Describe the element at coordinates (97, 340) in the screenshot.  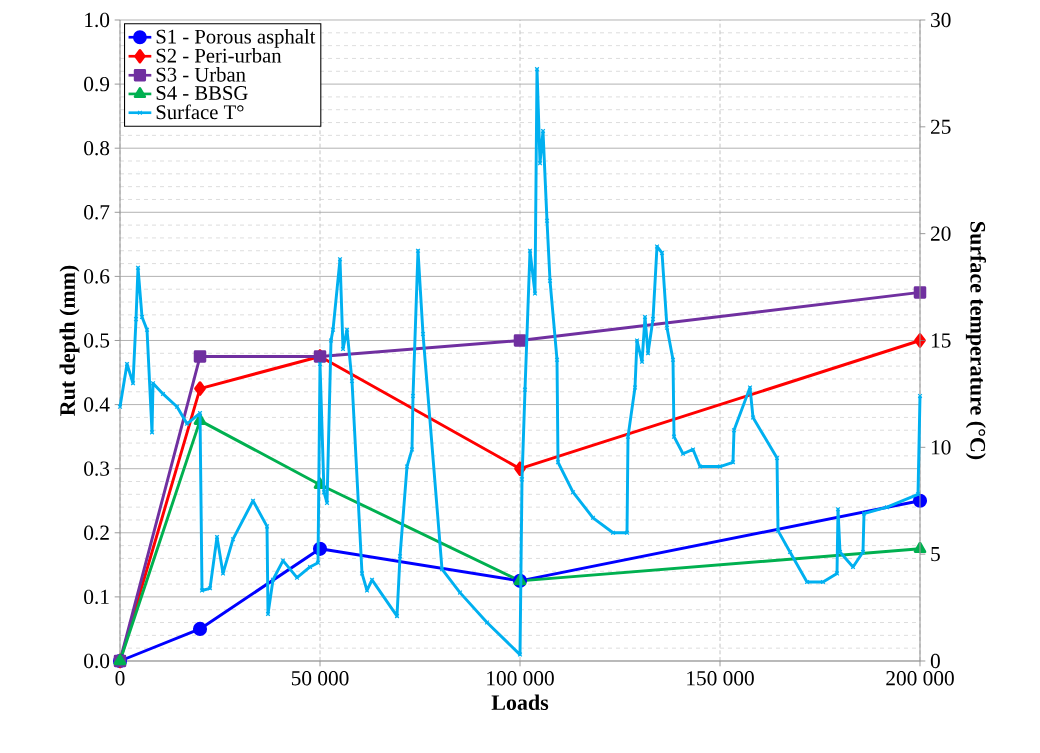
I see `y-tick-label: 0.5` at that location.